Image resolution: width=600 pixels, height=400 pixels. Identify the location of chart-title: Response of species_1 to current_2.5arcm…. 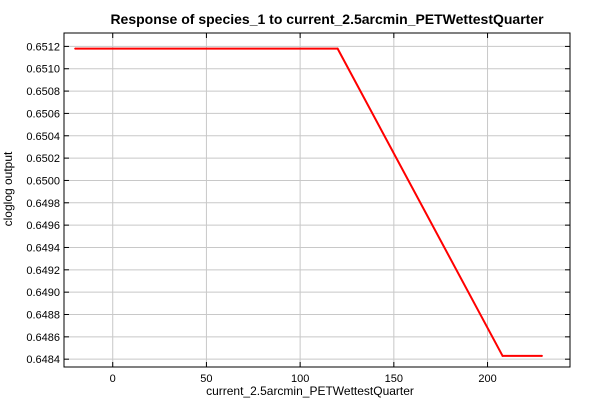
(327, 19).